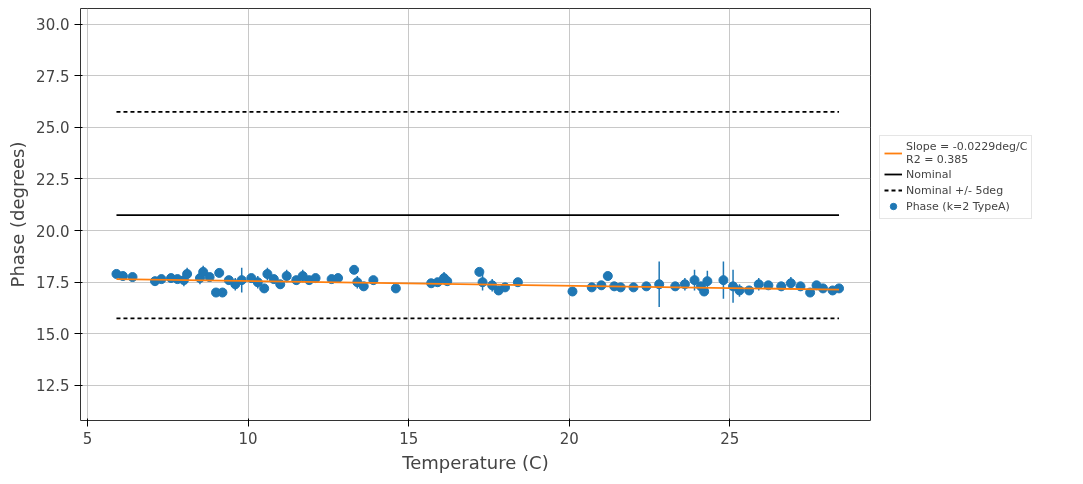 The width and height of the screenshot is (1083, 484). What do you see at coordinates (958, 206) in the screenshot?
I see `legend-label: Phase (k=2 TypeA)` at bounding box center [958, 206].